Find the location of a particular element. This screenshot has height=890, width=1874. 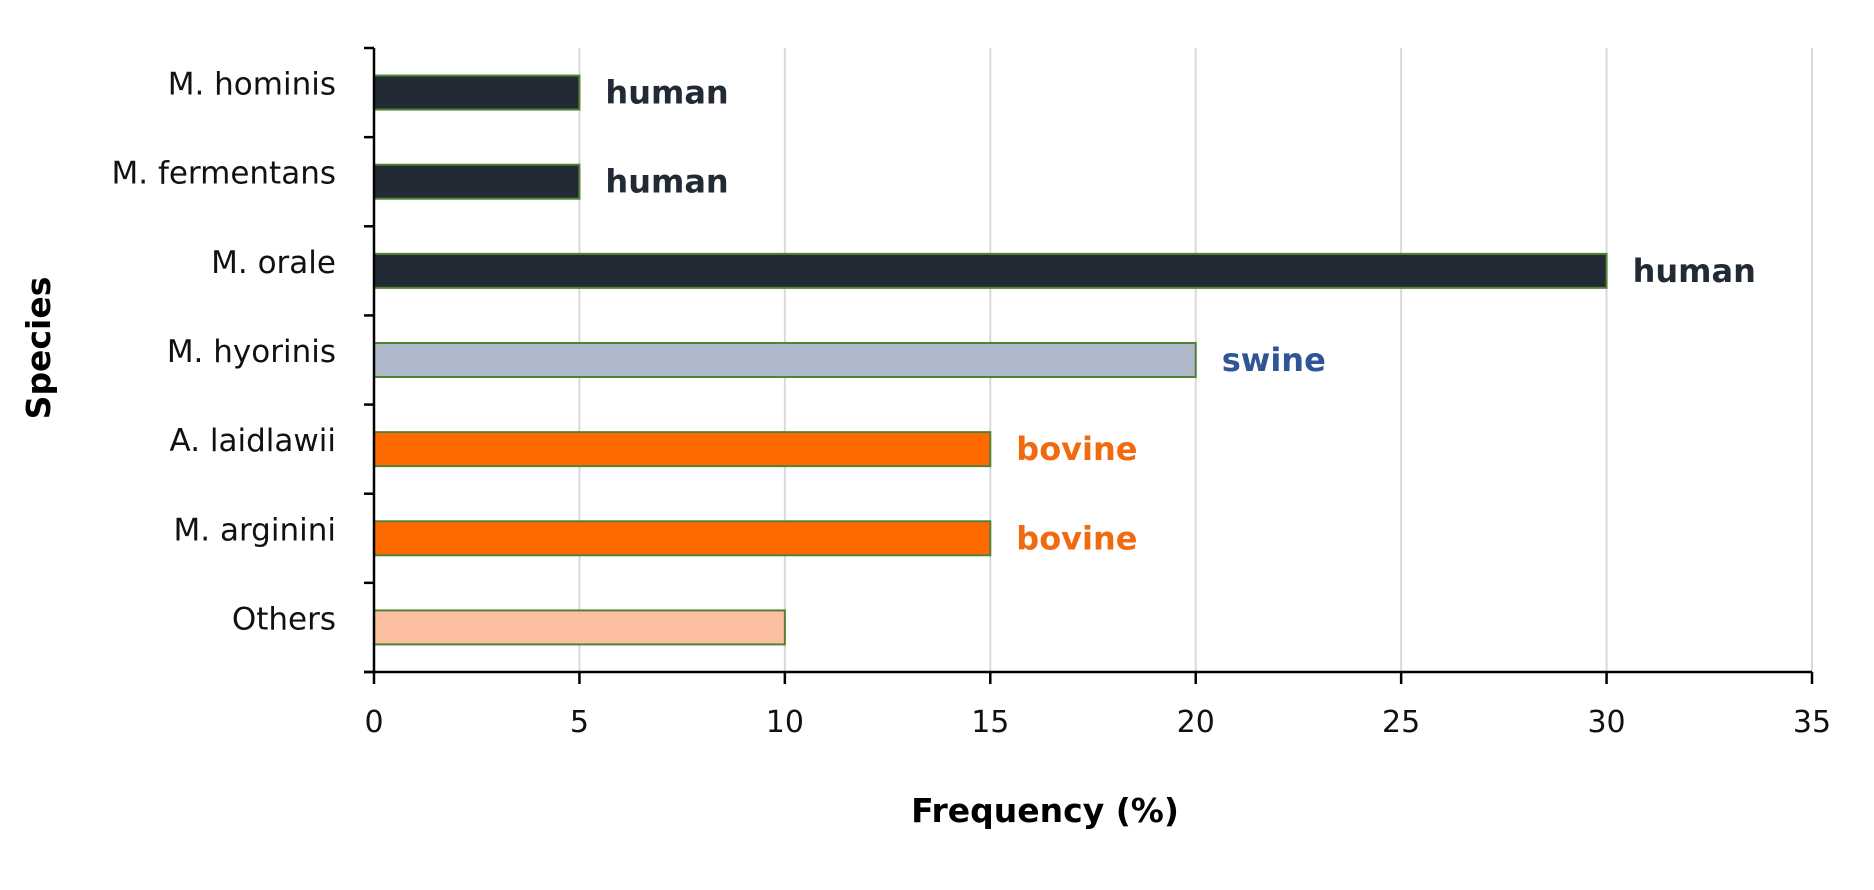

bar-m-arginini is located at coordinates (682, 538).